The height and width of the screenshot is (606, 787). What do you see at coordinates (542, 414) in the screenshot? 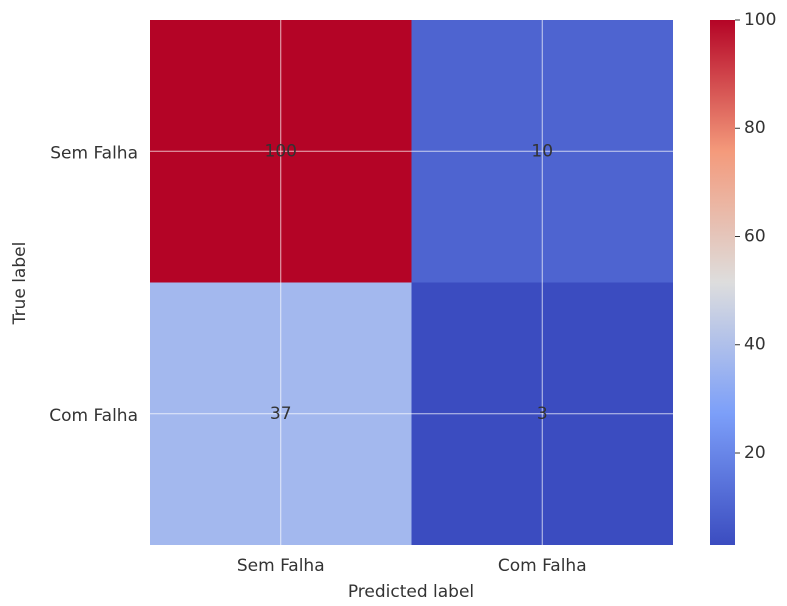
I see `cell-label: 3` at bounding box center [542, 414].